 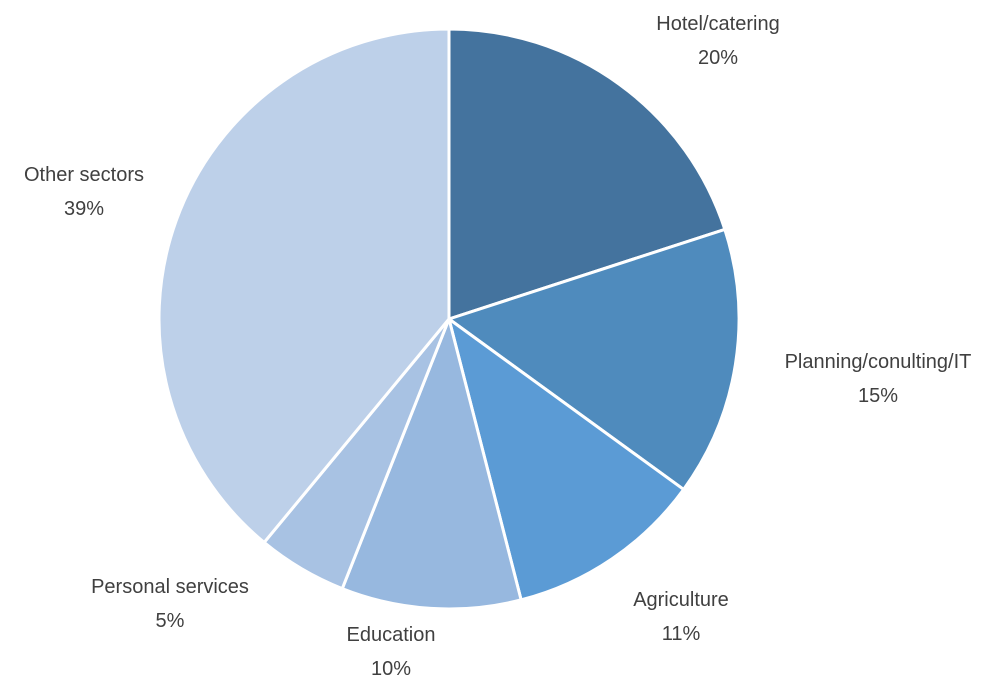 What do you see at coordinates (681, 600) in the screenshot?
I see `slice-label-agriculture: Agriculture` at bounding box center [681, 600].